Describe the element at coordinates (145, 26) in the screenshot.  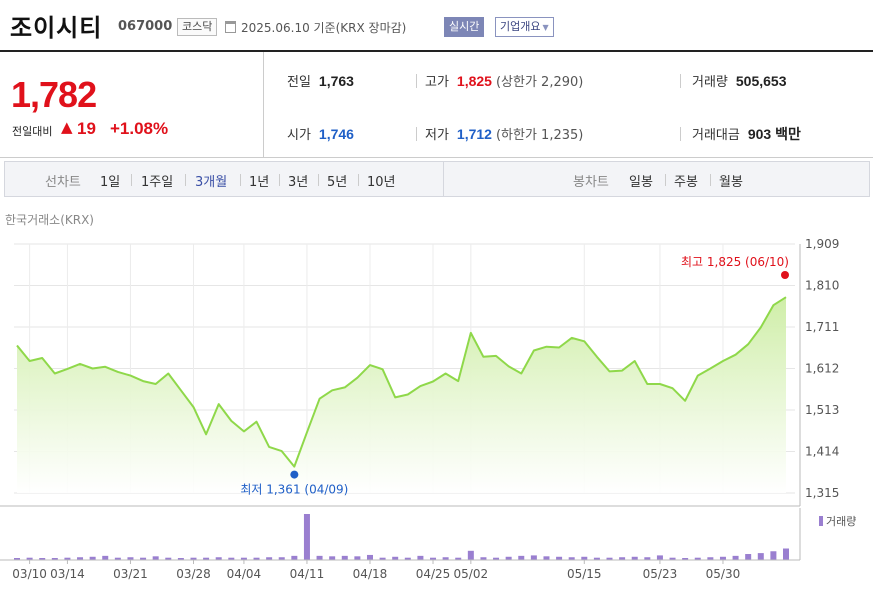
I see `stock-code: 067000` at that location.